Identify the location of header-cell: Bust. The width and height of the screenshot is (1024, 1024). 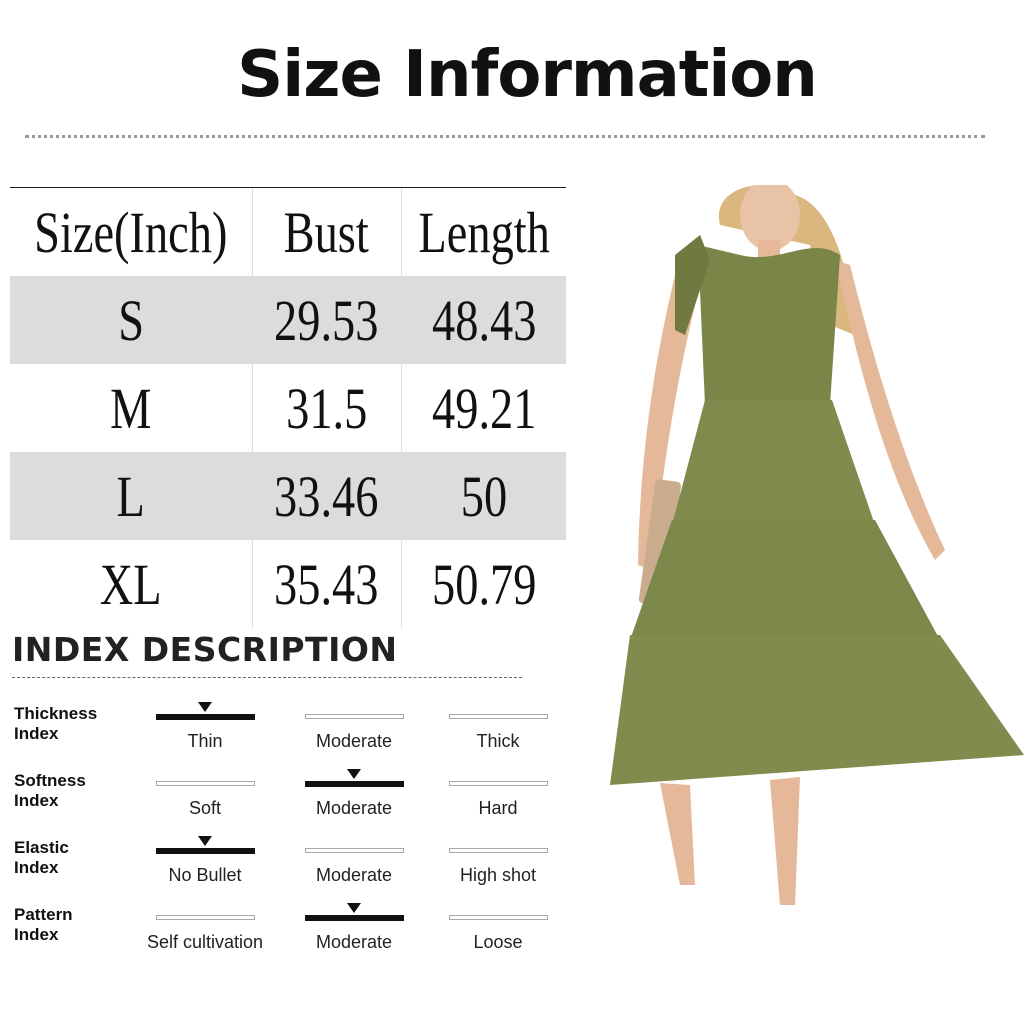
(326, 231).